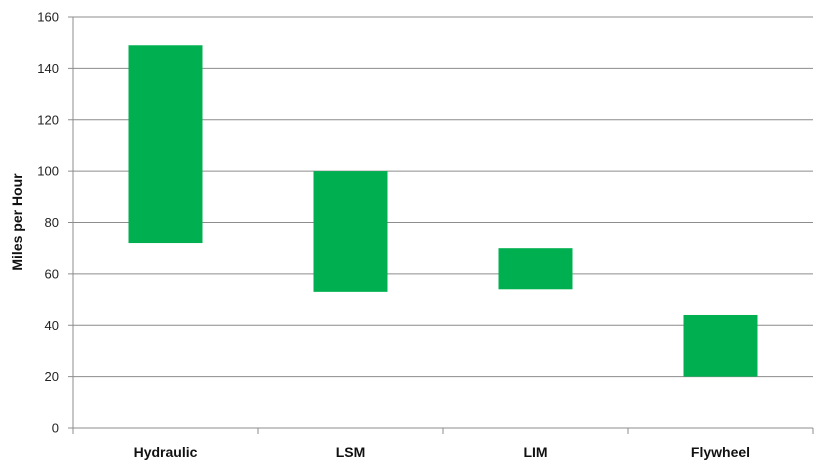 This screenshot has width=823, height=467. Describe the element at coordinates (535, 452) in the screenshot. I see `x-category-label: LIM` at that location.